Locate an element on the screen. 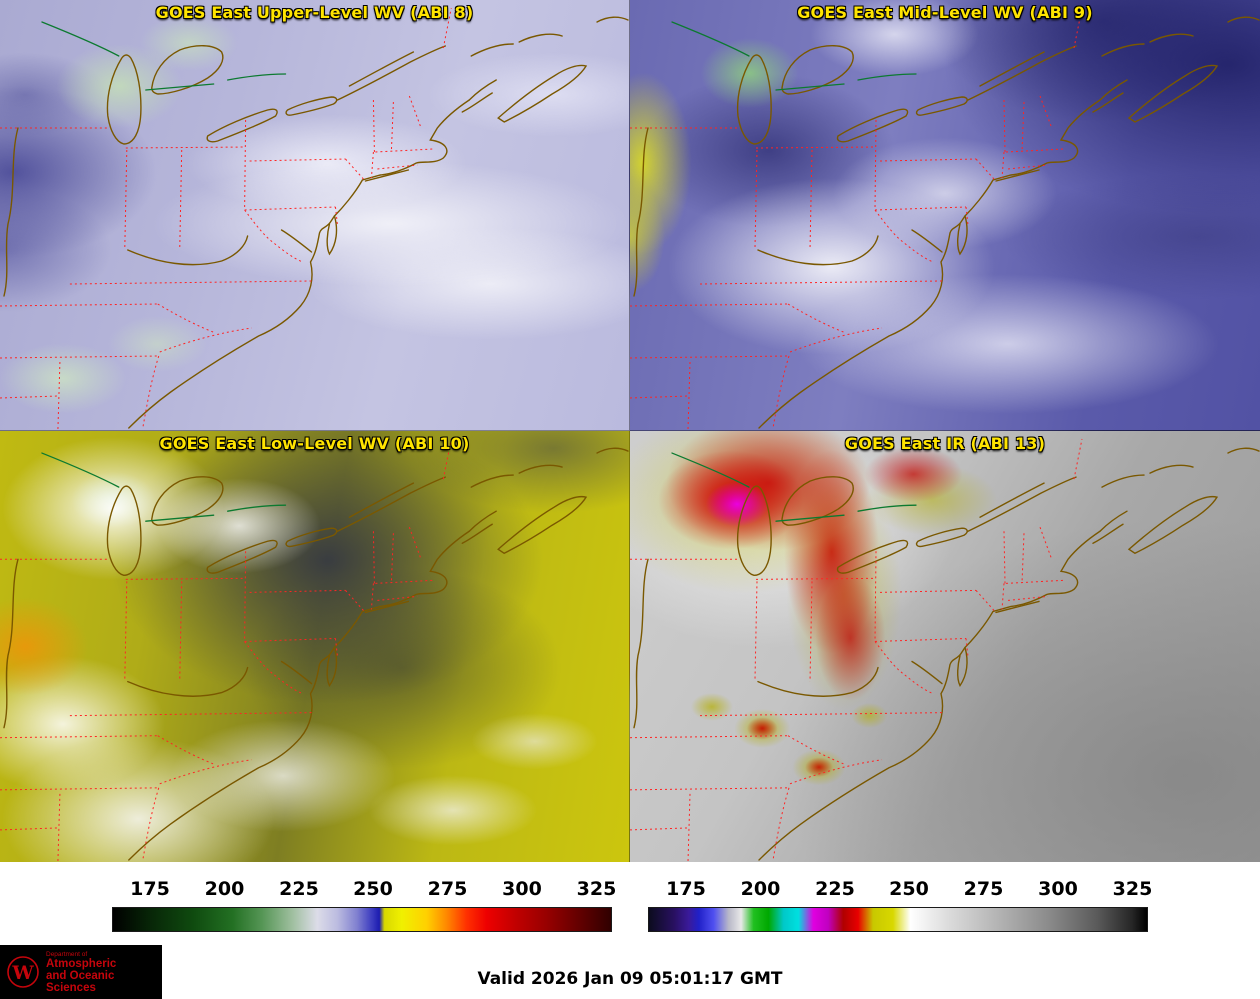 The height and width of the screenshot is (999, 1260). panel-title-ir: GOES East IR (ABI 13) is located at coordinates (945, 443).